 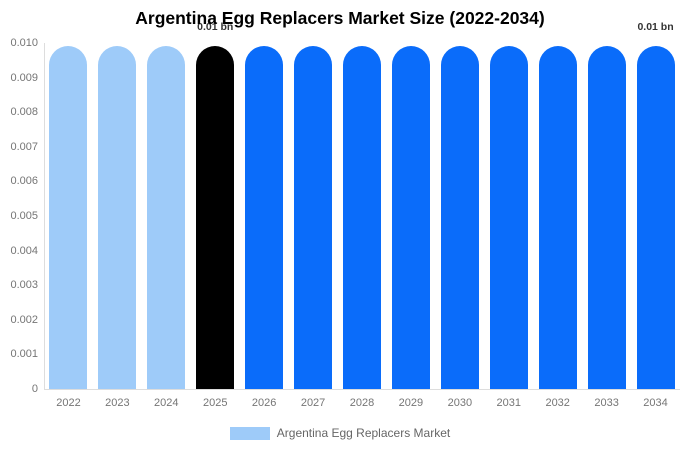 I want to click on x-tick-label: 2025, so click(x=215, y=403).